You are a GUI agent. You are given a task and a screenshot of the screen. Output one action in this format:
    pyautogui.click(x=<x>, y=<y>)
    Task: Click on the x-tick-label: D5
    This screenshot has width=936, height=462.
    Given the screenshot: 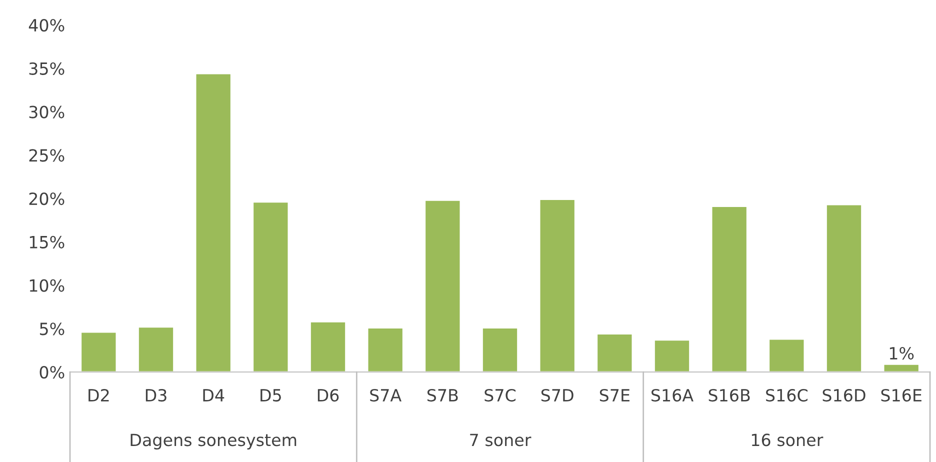 What is the action you would take?
    pyautogui.click(x=270, y=395)
    